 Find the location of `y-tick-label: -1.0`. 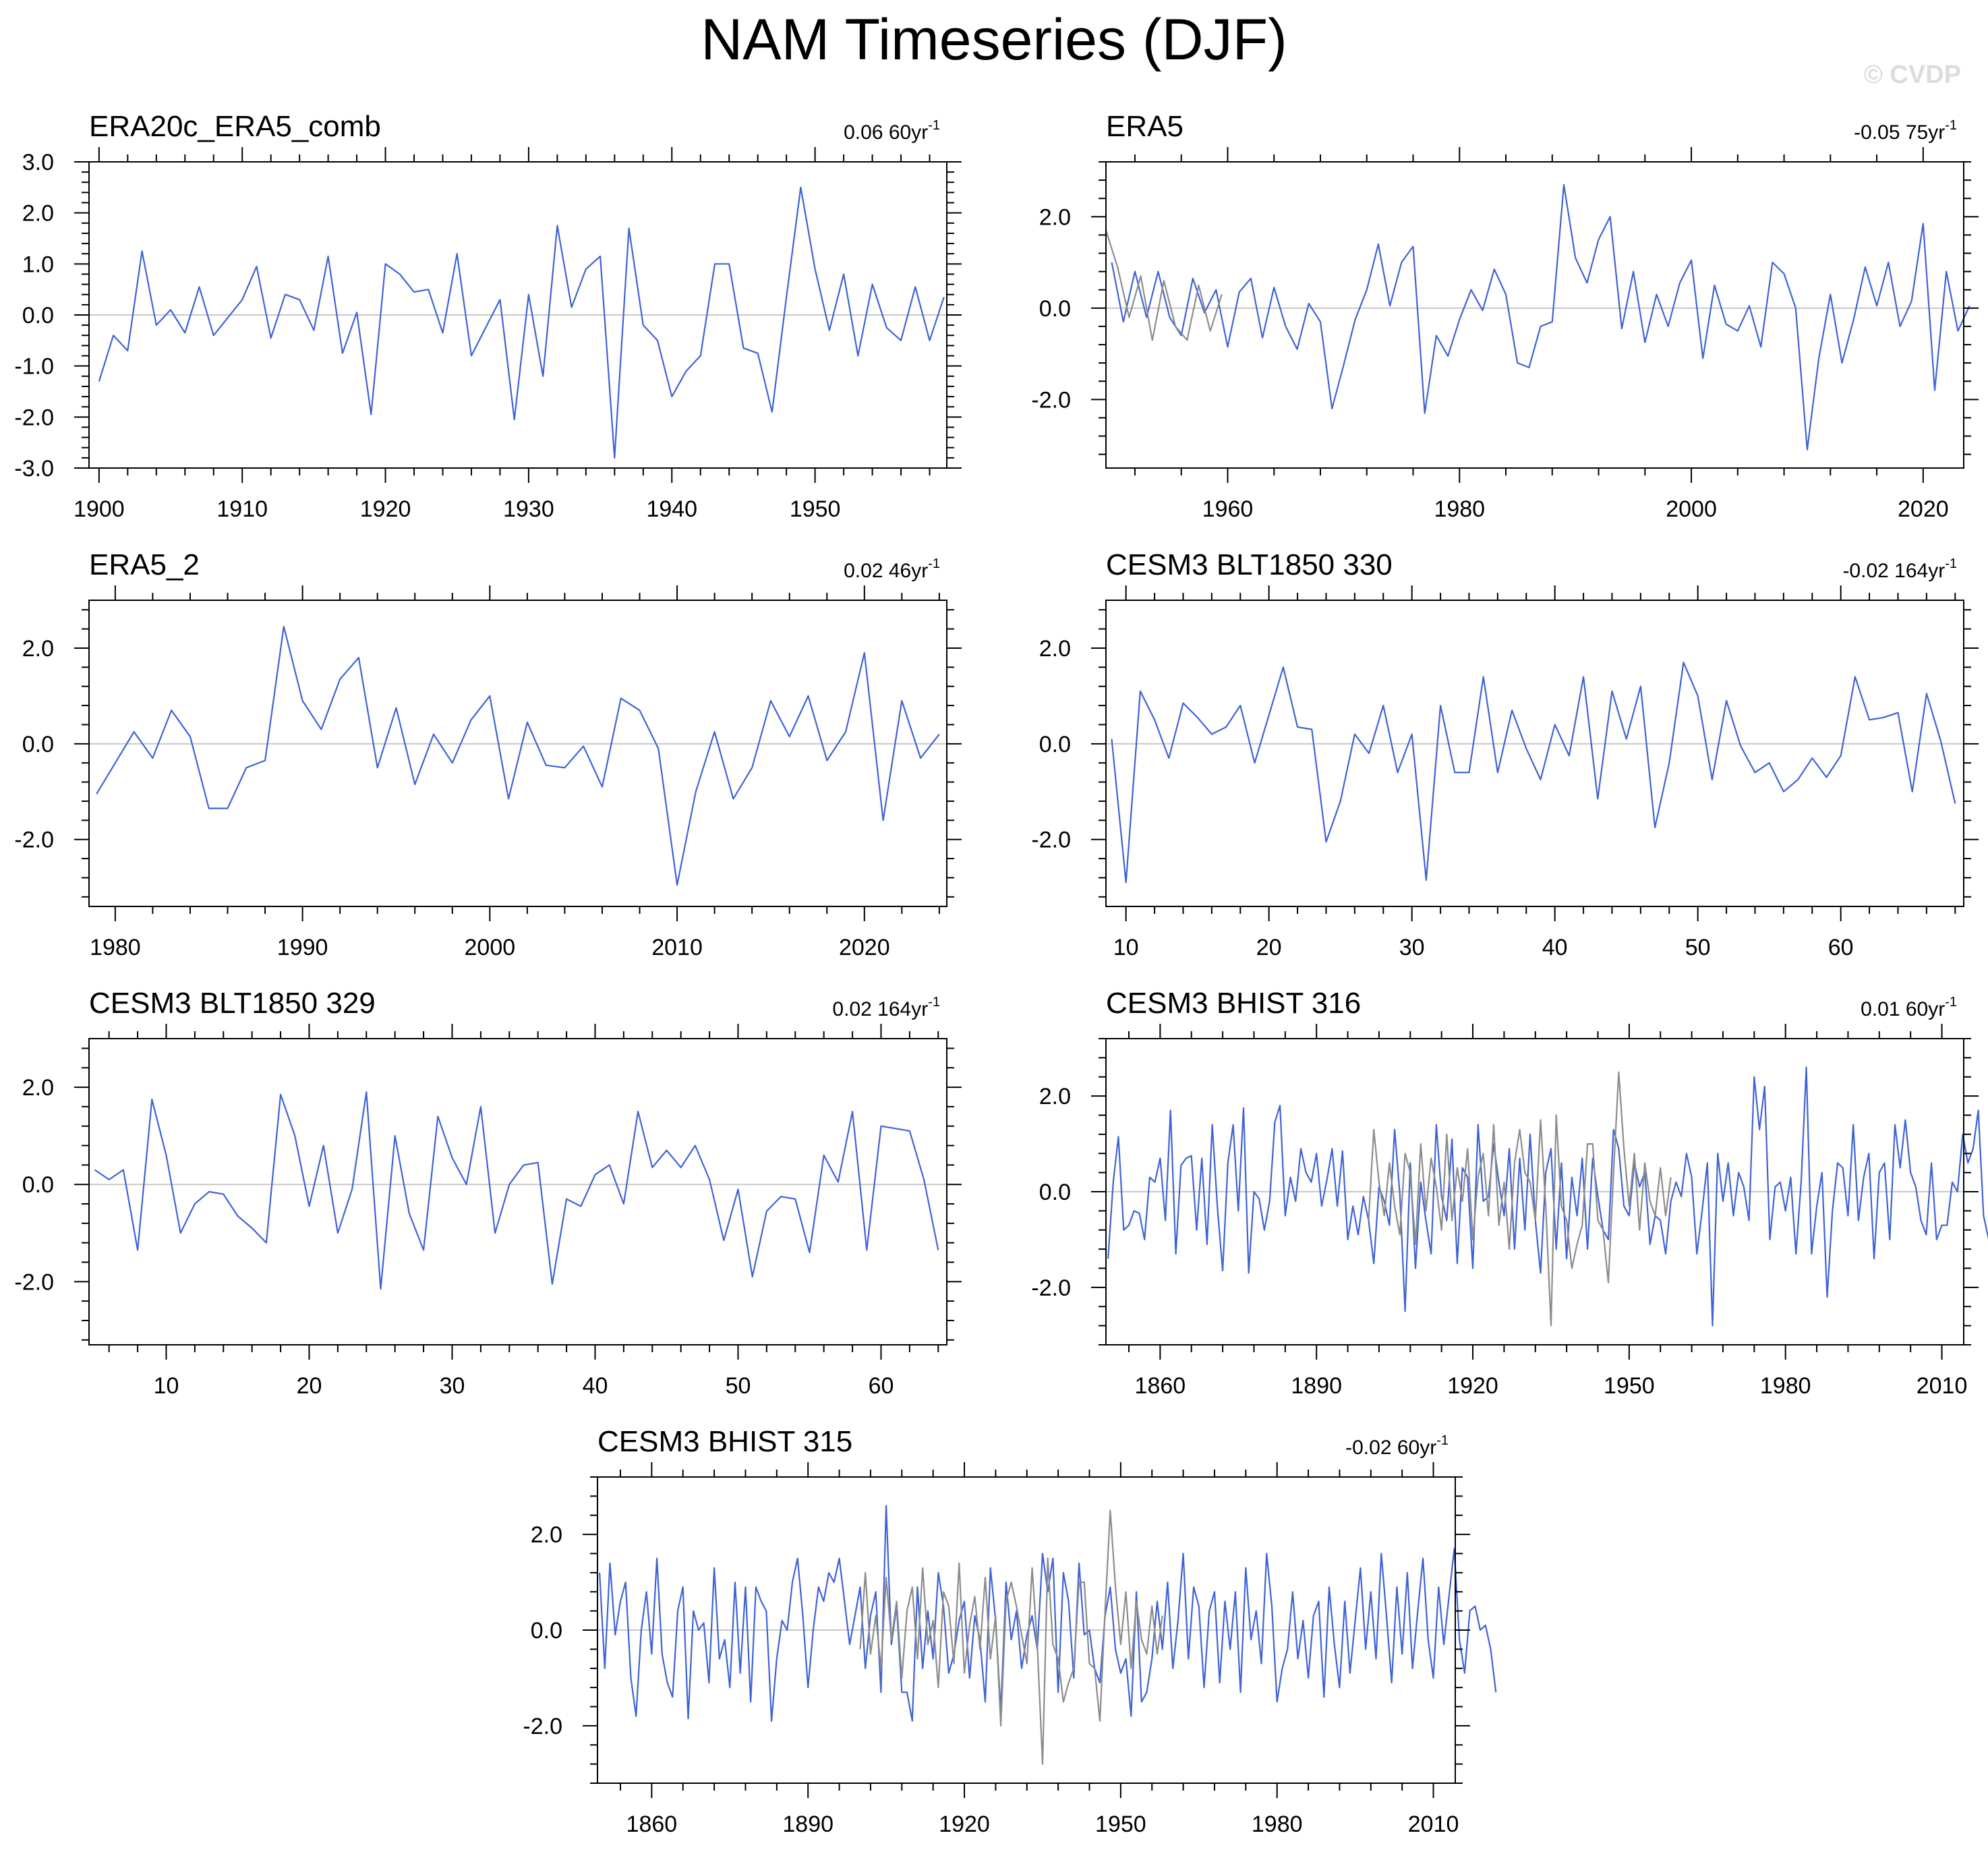

y-tick-label: -1.0 is located at coordinates (34, 367).